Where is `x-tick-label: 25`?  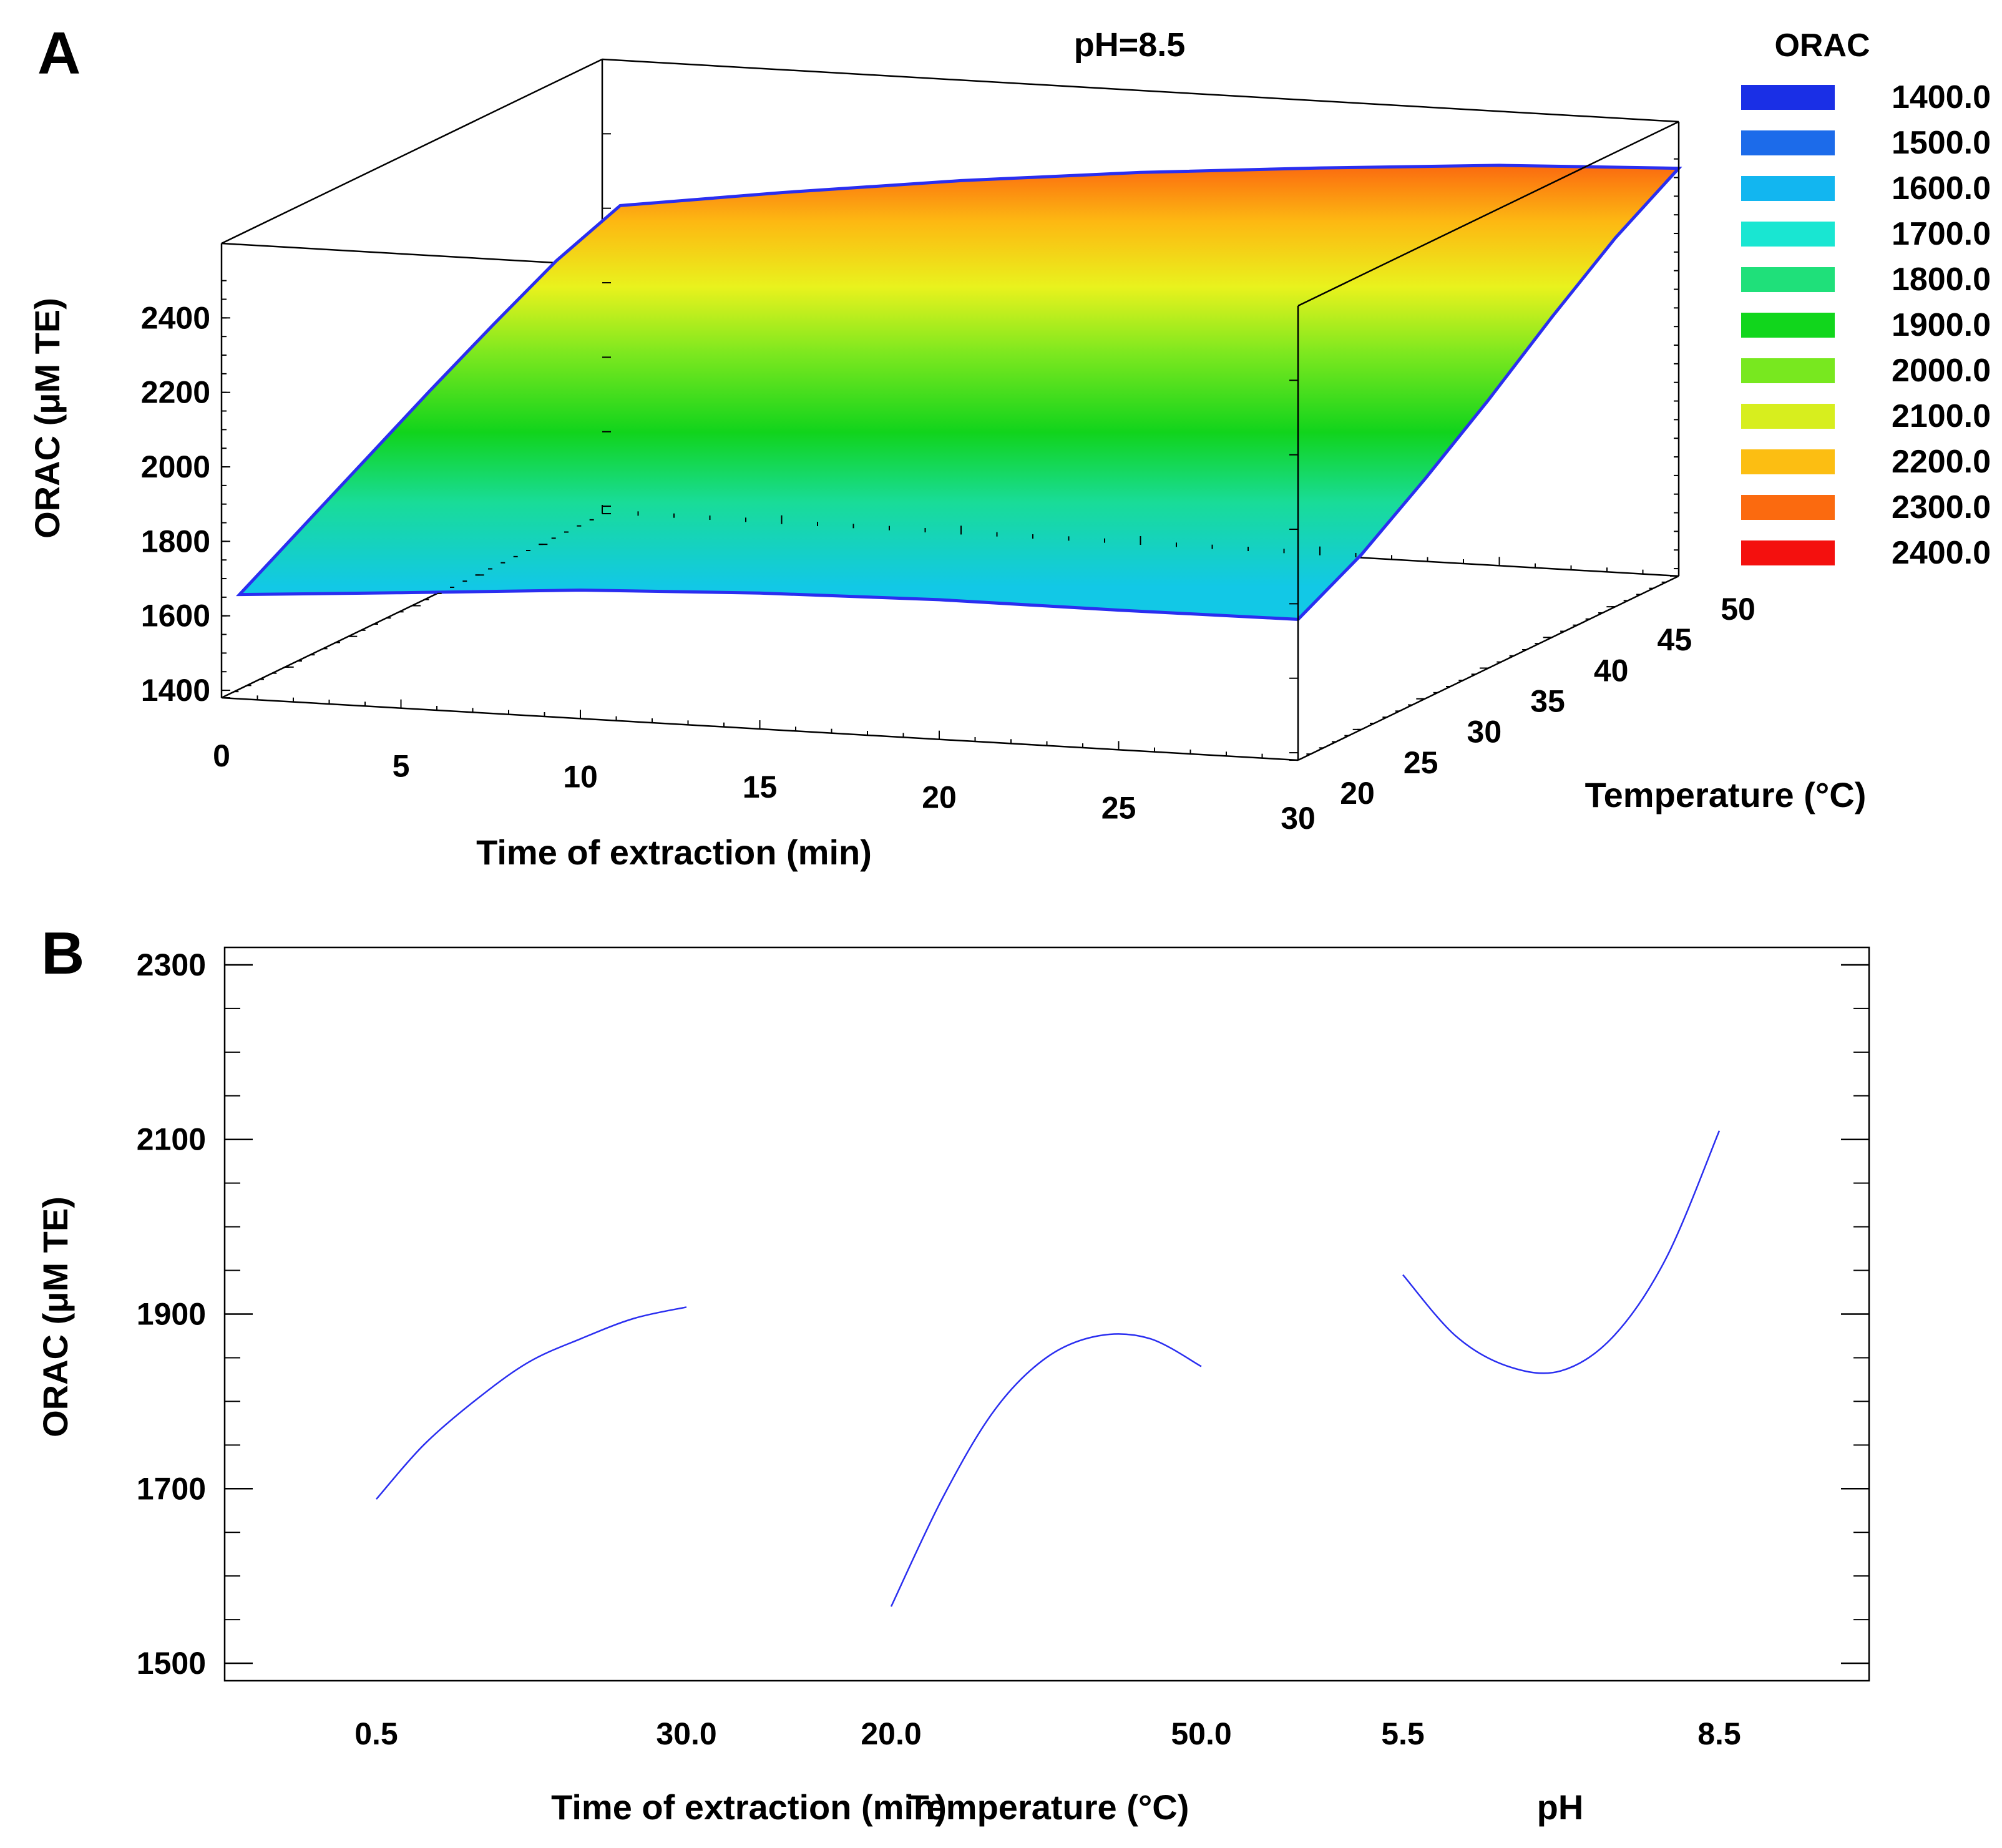
x-tick-label: 25 is located at coordinates (1118, 807).